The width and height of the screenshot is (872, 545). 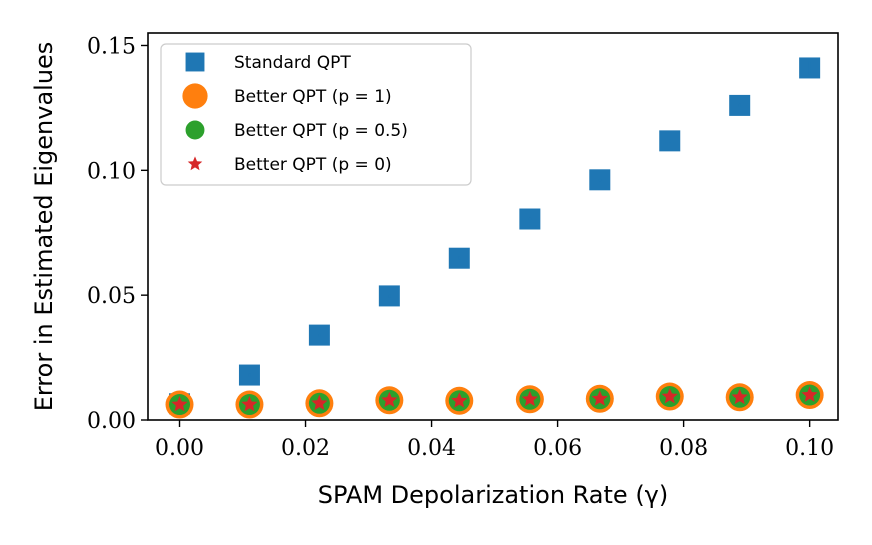 What do you see at coordinates (111, 421) in the screenshot?
I see `y-tick-label: 0.00` at bounding box center [111, 421].